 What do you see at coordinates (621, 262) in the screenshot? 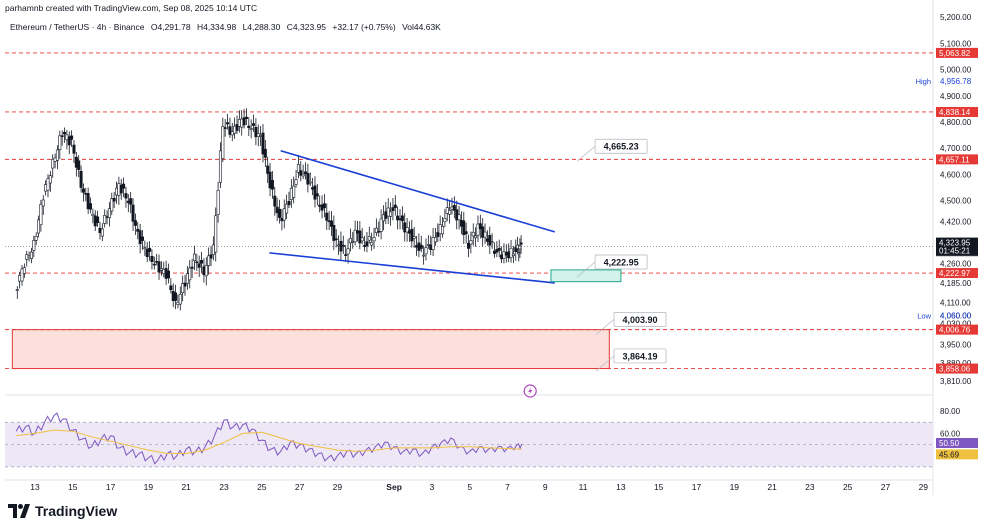
I see `callout-box` at bounding box center [621, 262].